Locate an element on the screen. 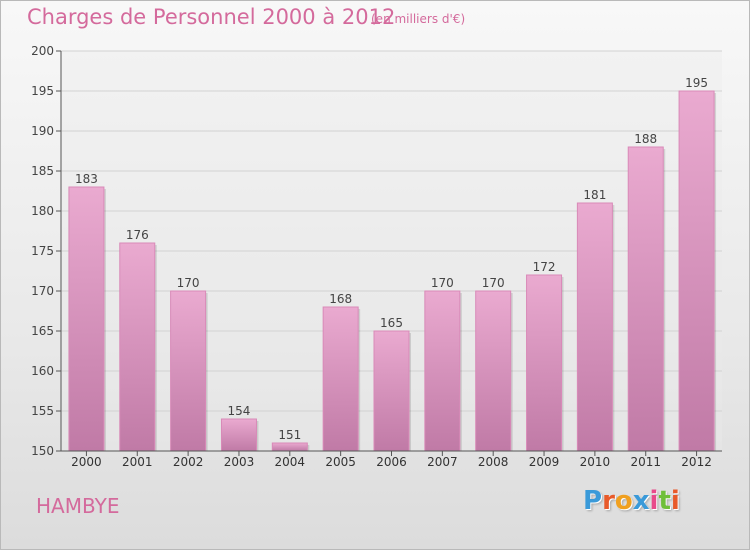  proxiti-logo: Proxiti is located at coordinates (631, 501).